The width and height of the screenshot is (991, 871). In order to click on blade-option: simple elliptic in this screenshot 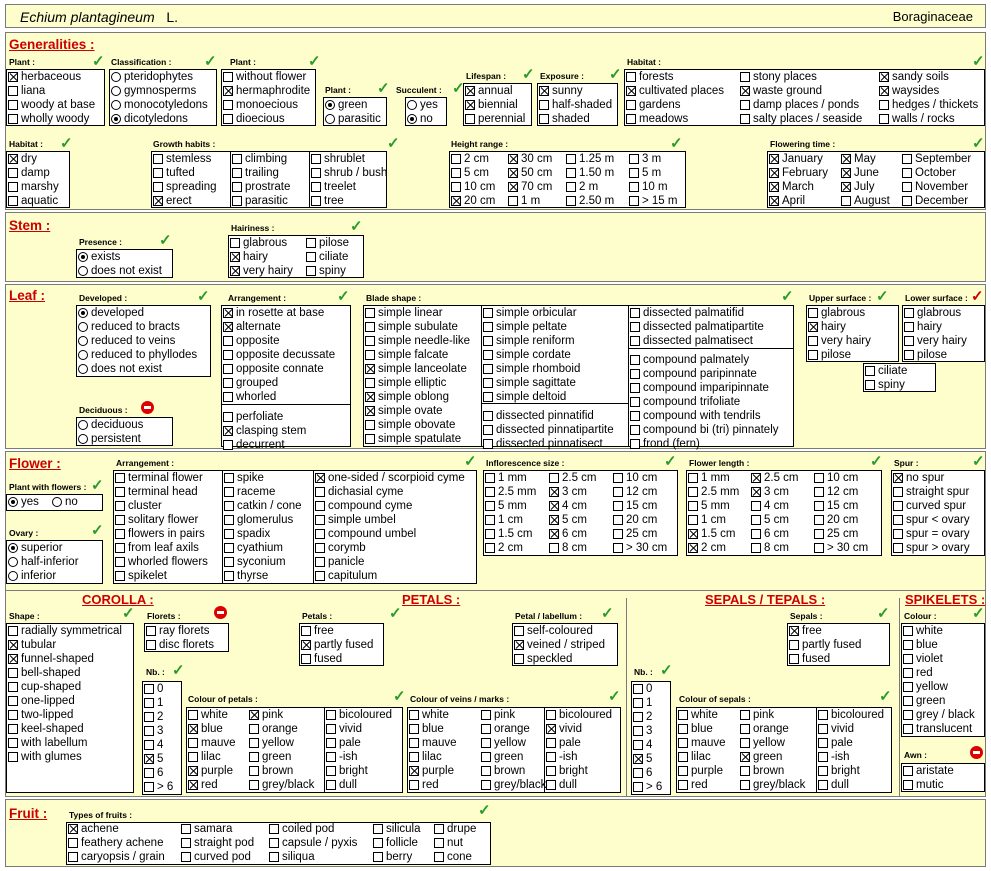, I will do `click(405, 383)`.